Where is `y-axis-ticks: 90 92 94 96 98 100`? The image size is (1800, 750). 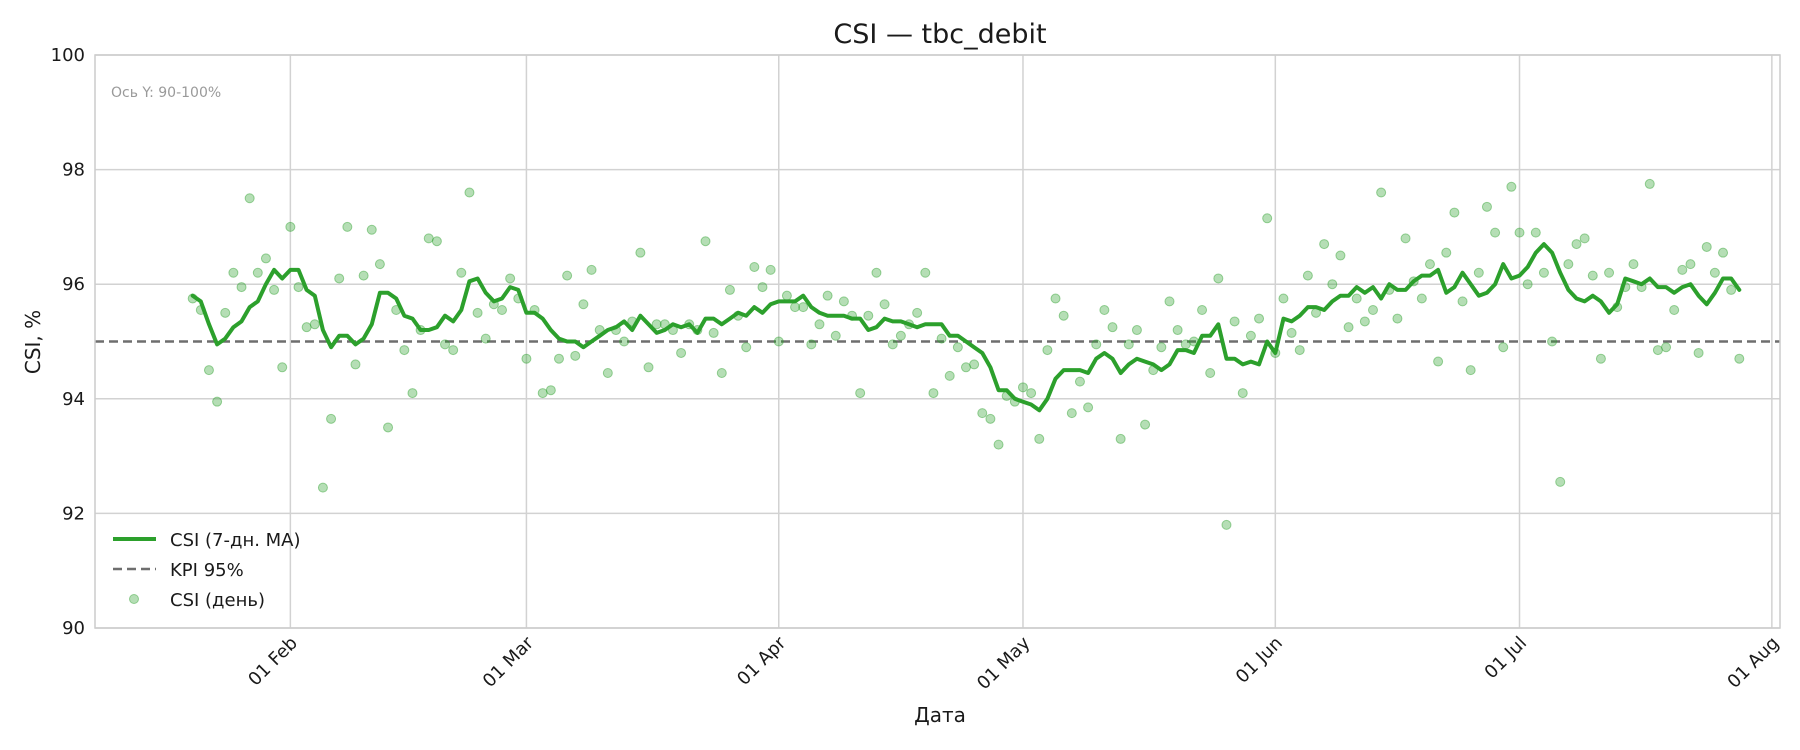 y-axis-ticks: 90 92 94 96 98 100 is located at coordinates (68, 342).